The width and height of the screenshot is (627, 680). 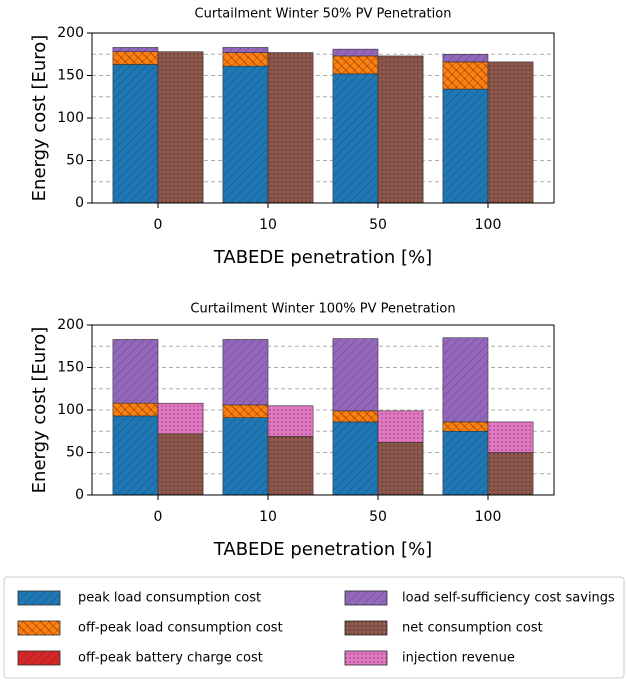 I want to click on legend-label: injection revenue, so click(x=458, y=658).